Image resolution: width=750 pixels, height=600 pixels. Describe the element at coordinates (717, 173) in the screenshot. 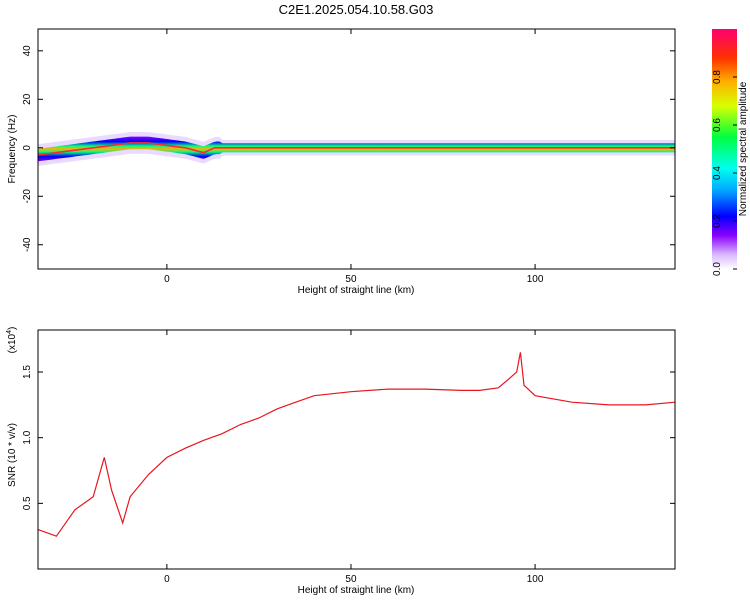

I see `colorbar-tick-label: 0.4` at that location.